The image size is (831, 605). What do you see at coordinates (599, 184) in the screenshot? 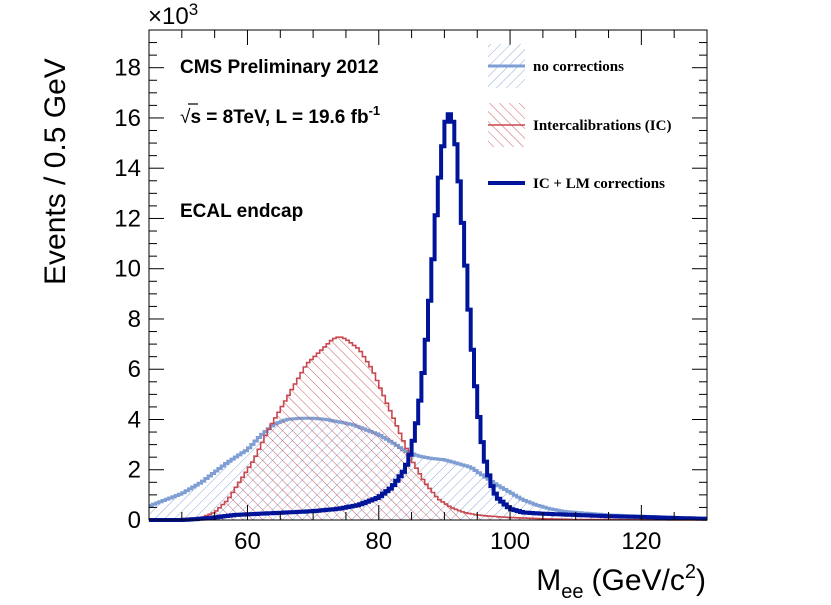
I see `legend-label-ic-lm: IC + LM corrections` at bounding box center [599, 184].